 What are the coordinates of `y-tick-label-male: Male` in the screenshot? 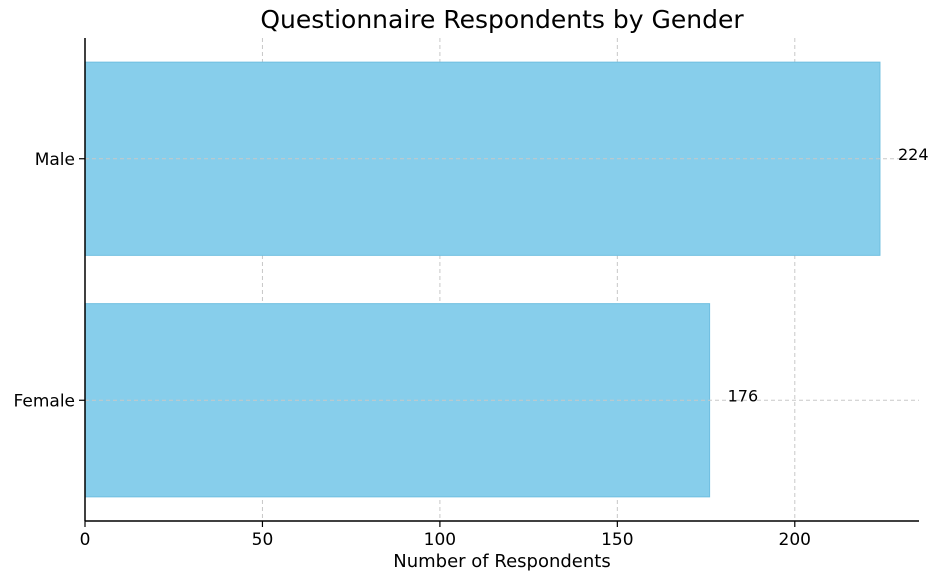 It's located at (55, 160).